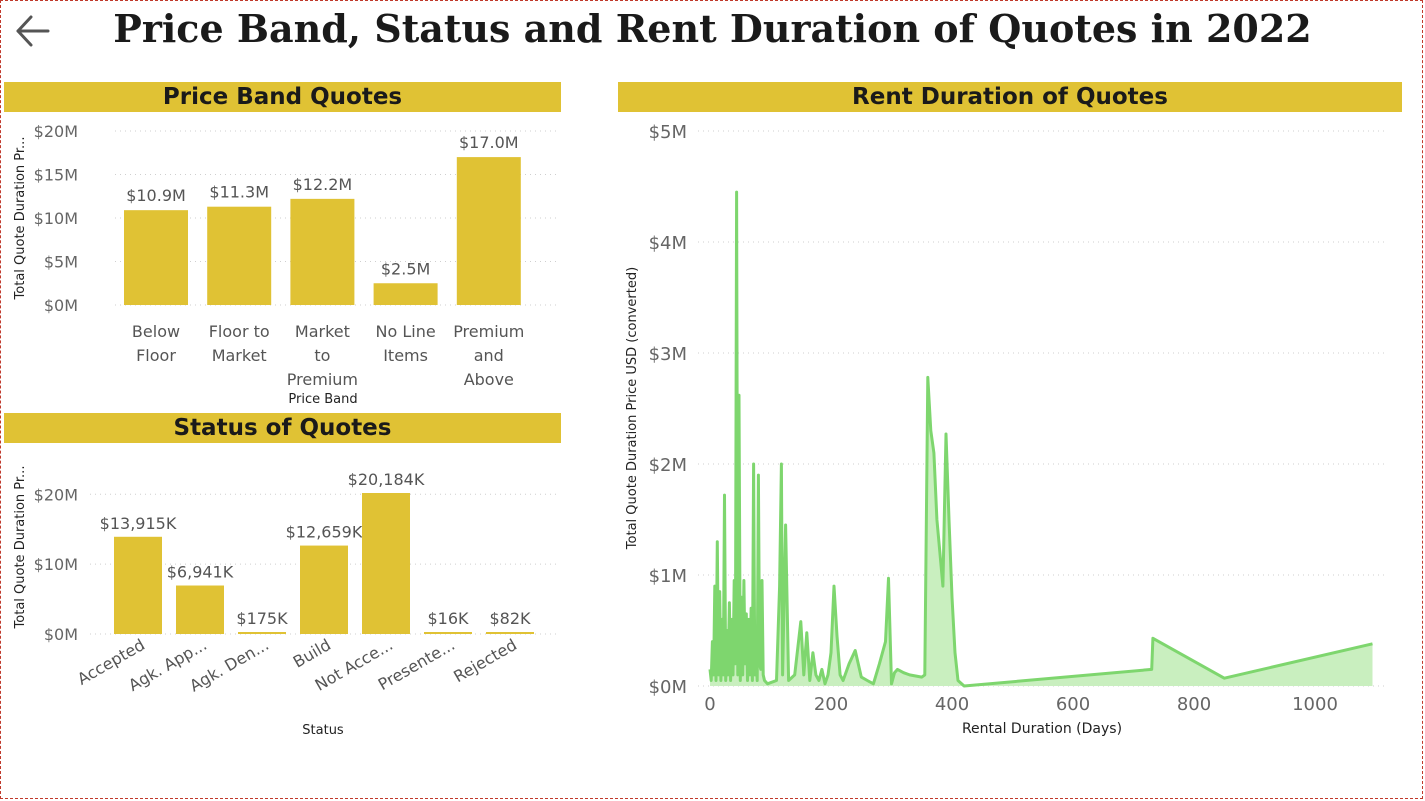  I want to click on price-band-category-label: Floor, so click(156, 355).